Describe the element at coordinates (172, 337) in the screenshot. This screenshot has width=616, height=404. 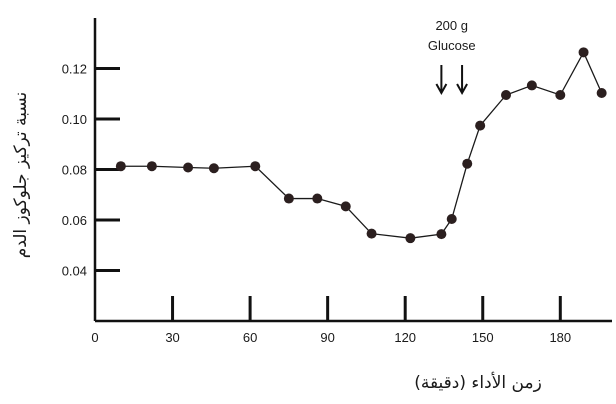
I see `x-tick-label: 30` at that location.